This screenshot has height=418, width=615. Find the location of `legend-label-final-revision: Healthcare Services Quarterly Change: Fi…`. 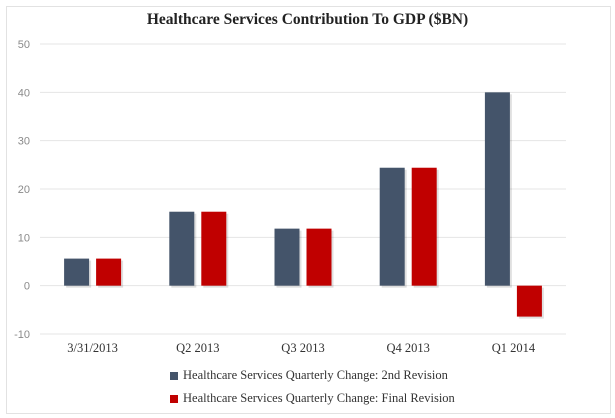

legend-label-final-revision: Healthcare Services Quarterly Change: Fi… is located at coordinates (319, 398).